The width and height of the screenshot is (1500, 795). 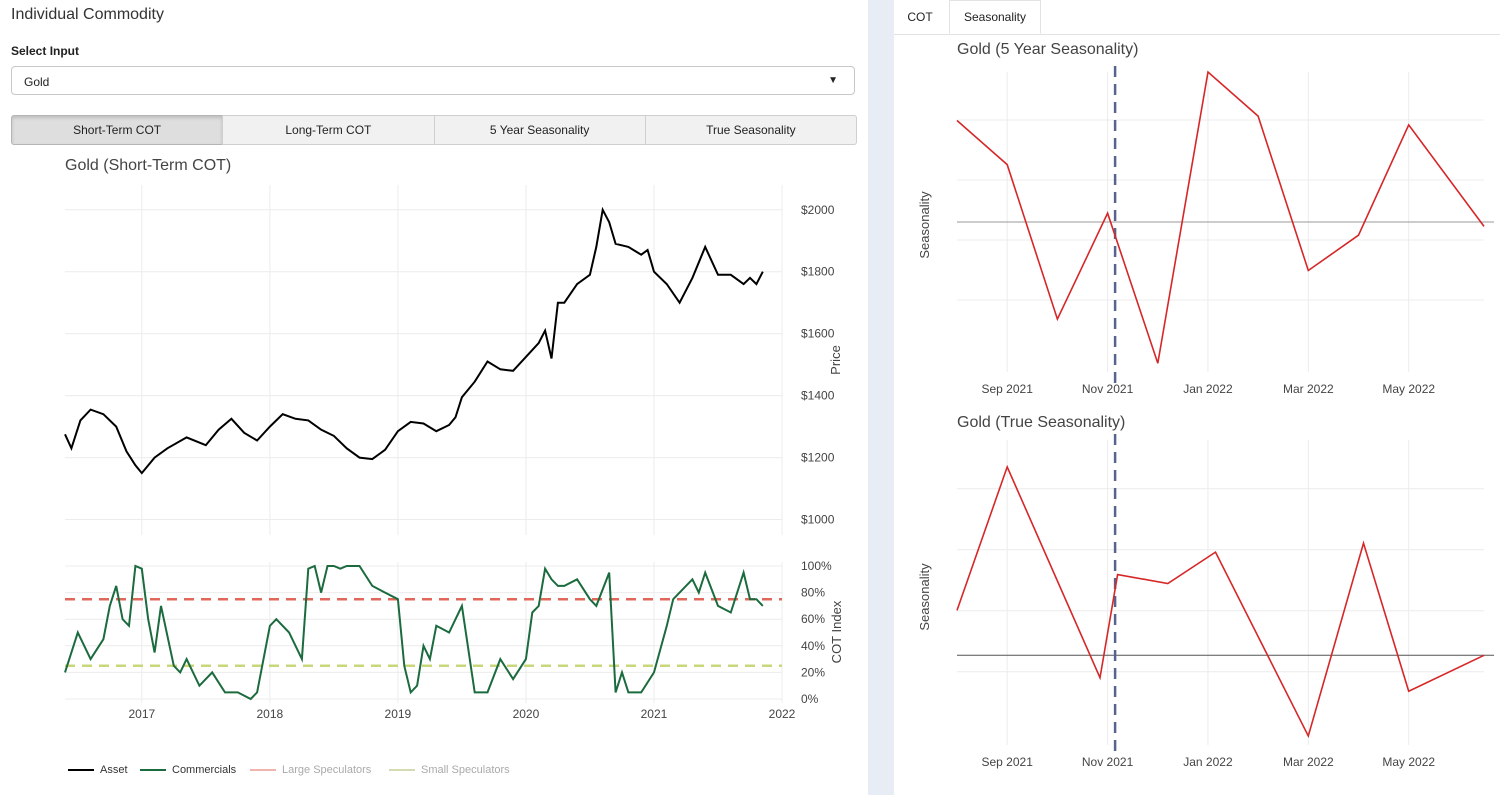 I want to click on legend-label-small-speculators: Small Speculators, so click(x=465, y=770).